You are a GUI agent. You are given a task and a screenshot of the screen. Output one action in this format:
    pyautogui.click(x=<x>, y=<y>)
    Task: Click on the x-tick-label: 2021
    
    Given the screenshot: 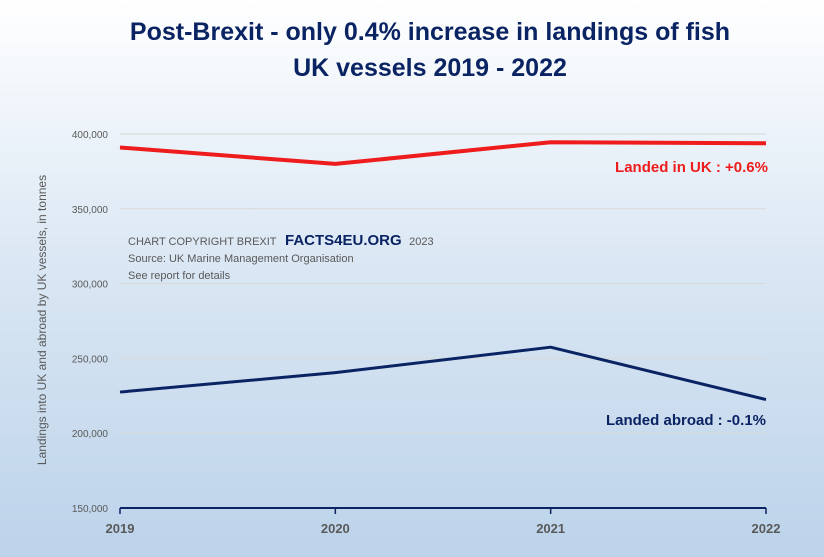 What is the action you would take?
    pyautogui.click(x=550, y=528)
    